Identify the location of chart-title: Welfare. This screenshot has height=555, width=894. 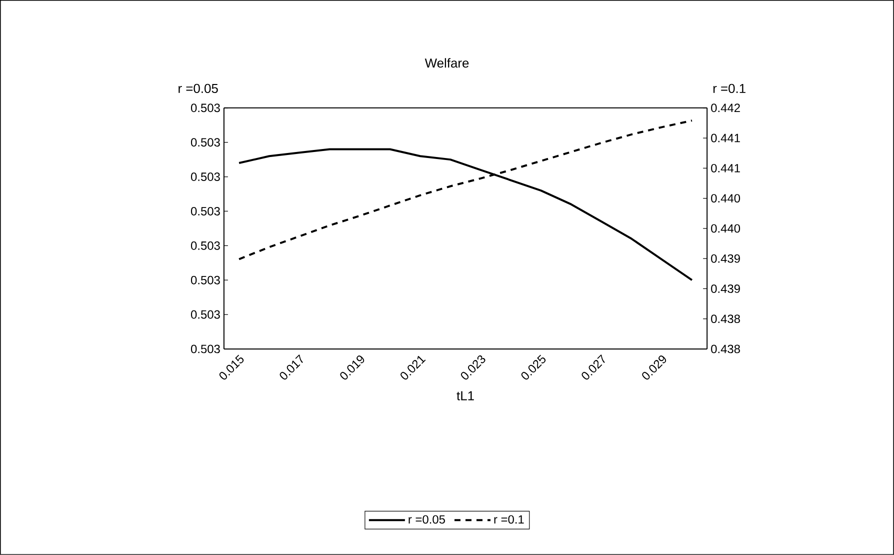
(446, 63).